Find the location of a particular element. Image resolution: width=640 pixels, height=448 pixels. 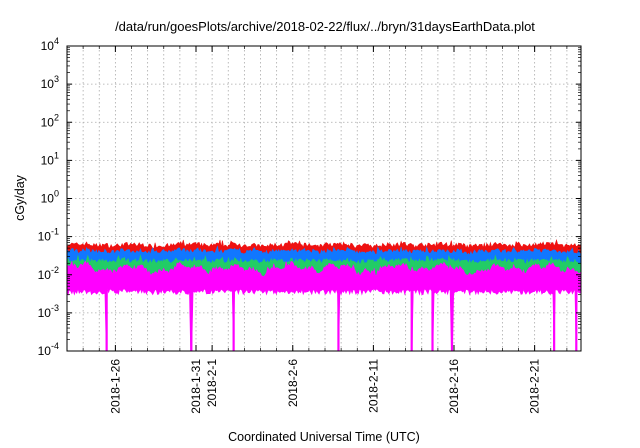

y-tick-label: 10⁻¹ is located at coordinates (48, 235).